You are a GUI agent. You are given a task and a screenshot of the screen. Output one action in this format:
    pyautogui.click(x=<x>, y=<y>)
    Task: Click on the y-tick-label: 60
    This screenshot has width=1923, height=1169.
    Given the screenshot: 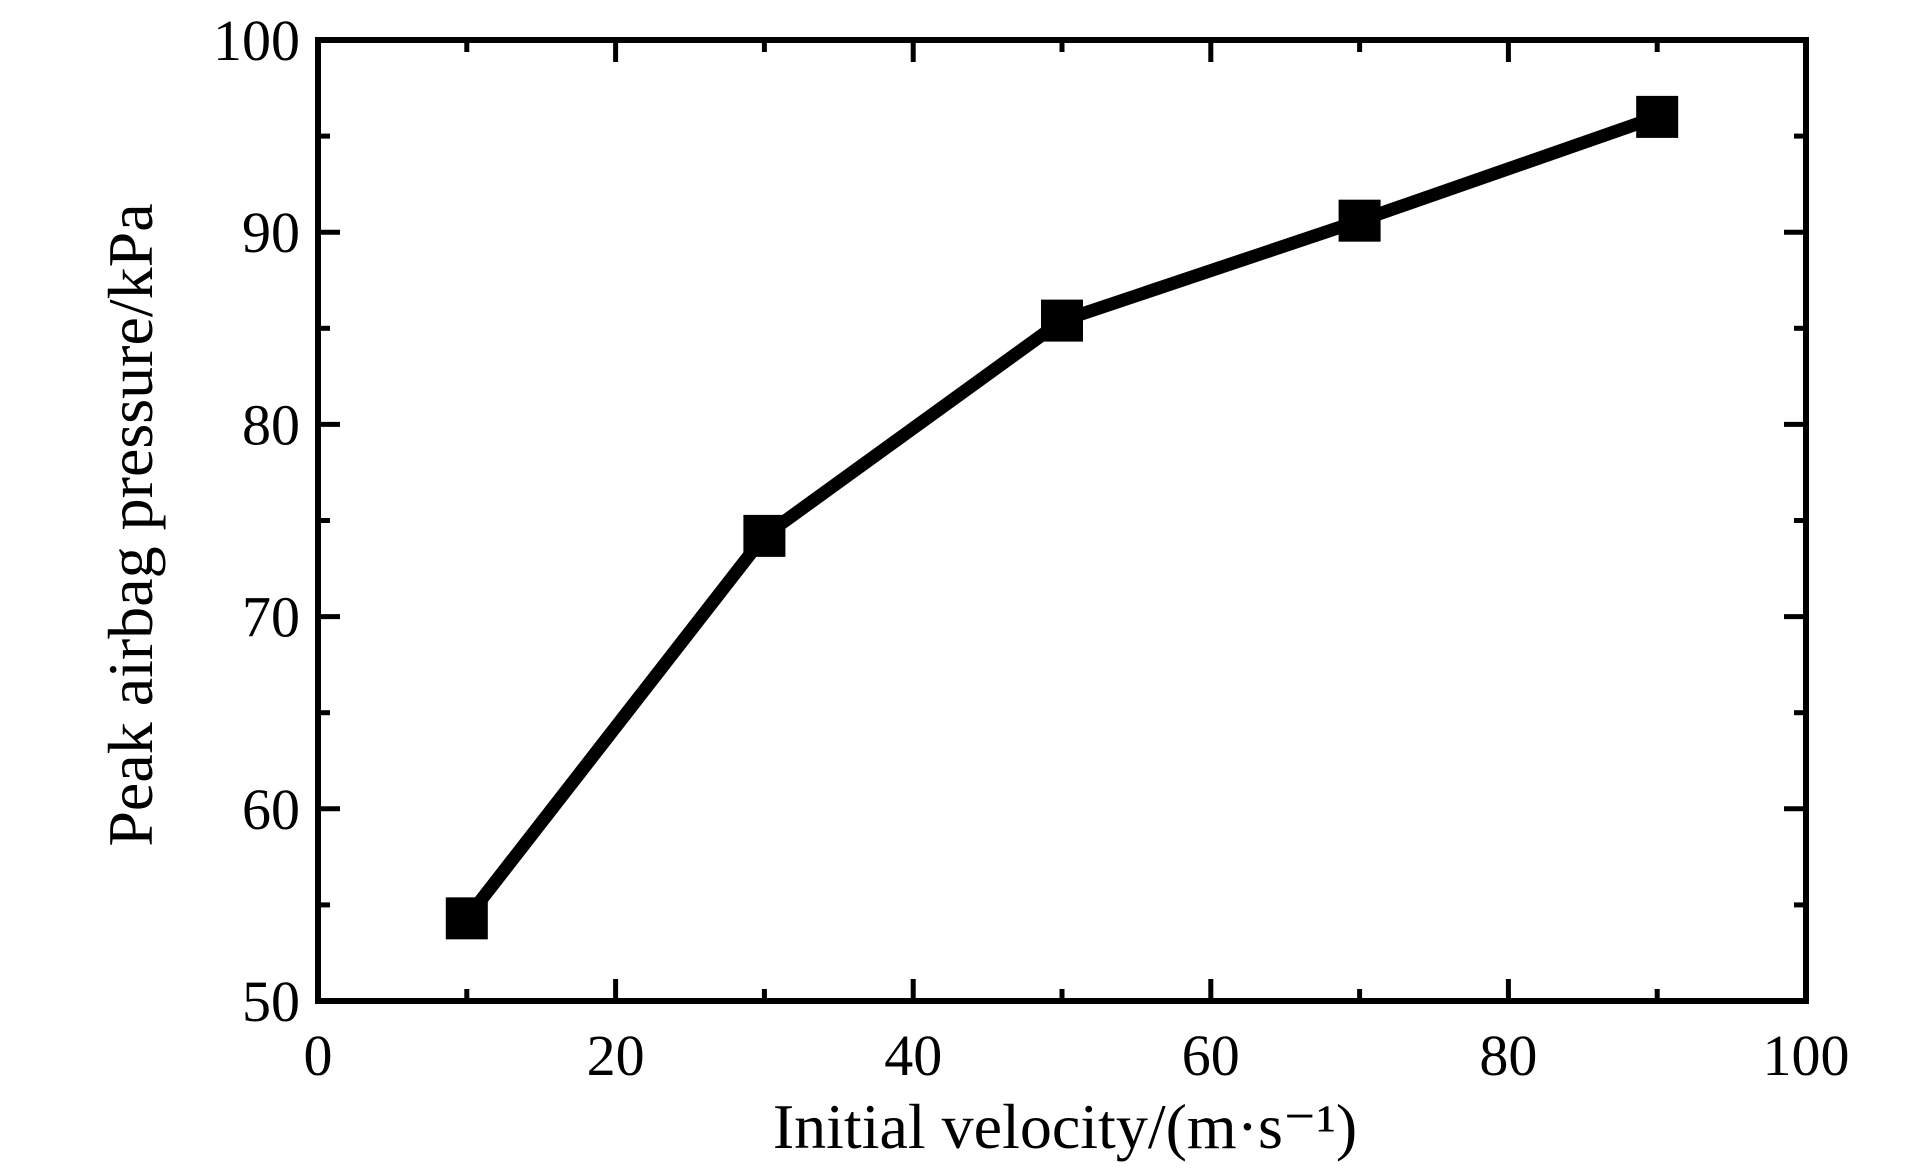 What is the action you would take?
    pyautogui.click(x=271, y=809)
    